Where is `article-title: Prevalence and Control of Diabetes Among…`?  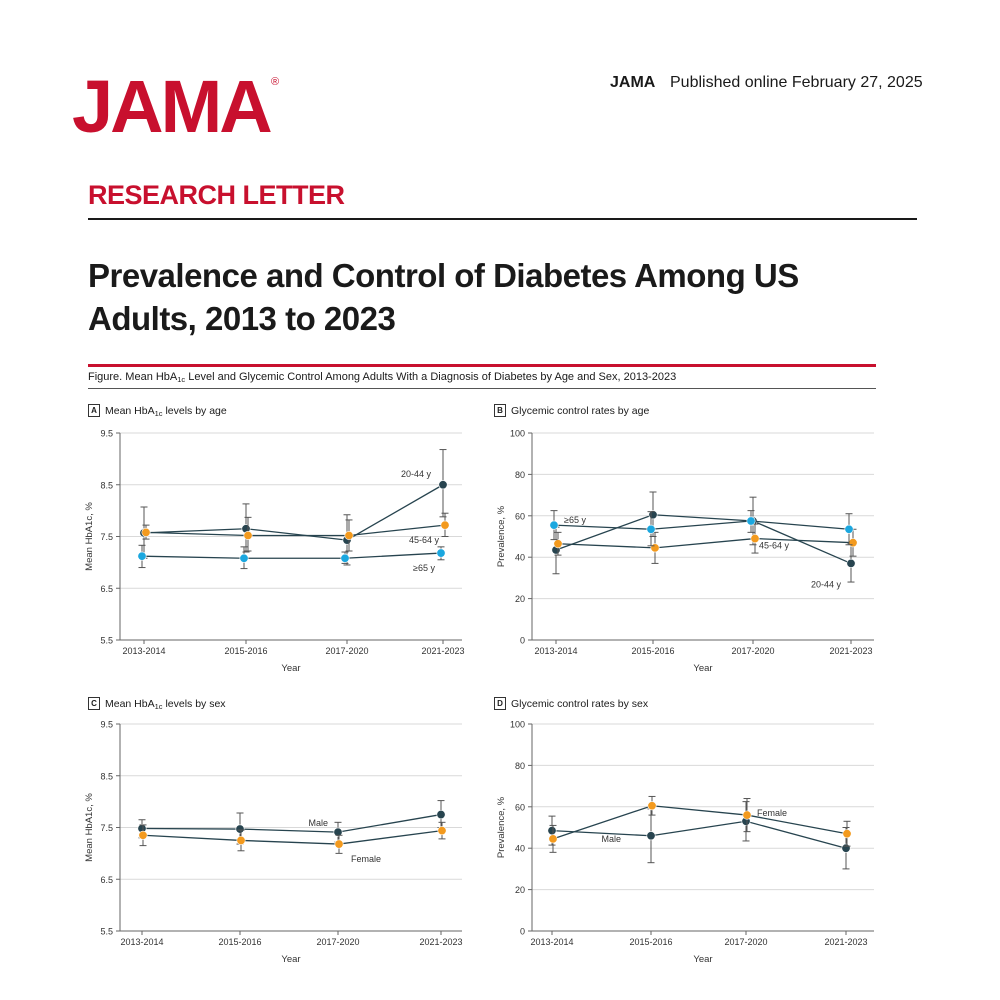
article-title: Prevalence and Control of Diabetes Among… is located at coordinates (443, 297).